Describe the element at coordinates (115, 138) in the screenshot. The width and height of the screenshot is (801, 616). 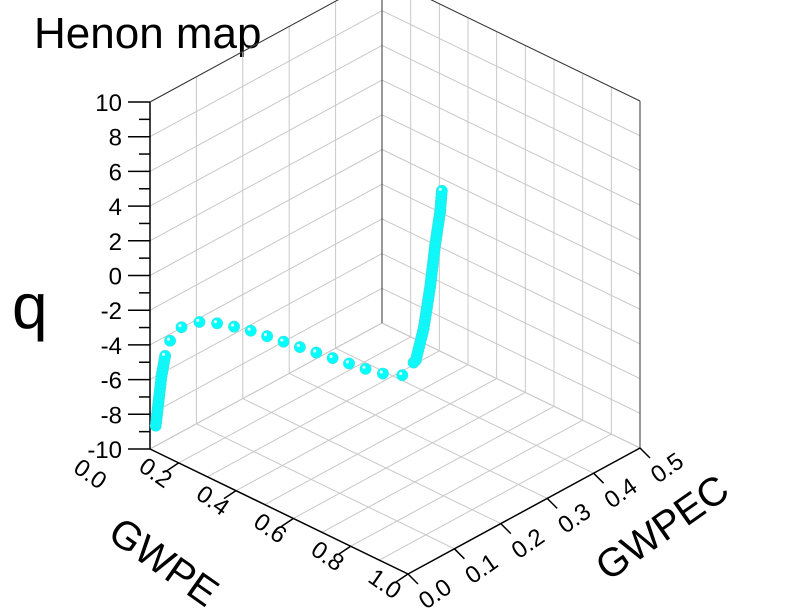
I see `z-tick-label: 8` at that location.